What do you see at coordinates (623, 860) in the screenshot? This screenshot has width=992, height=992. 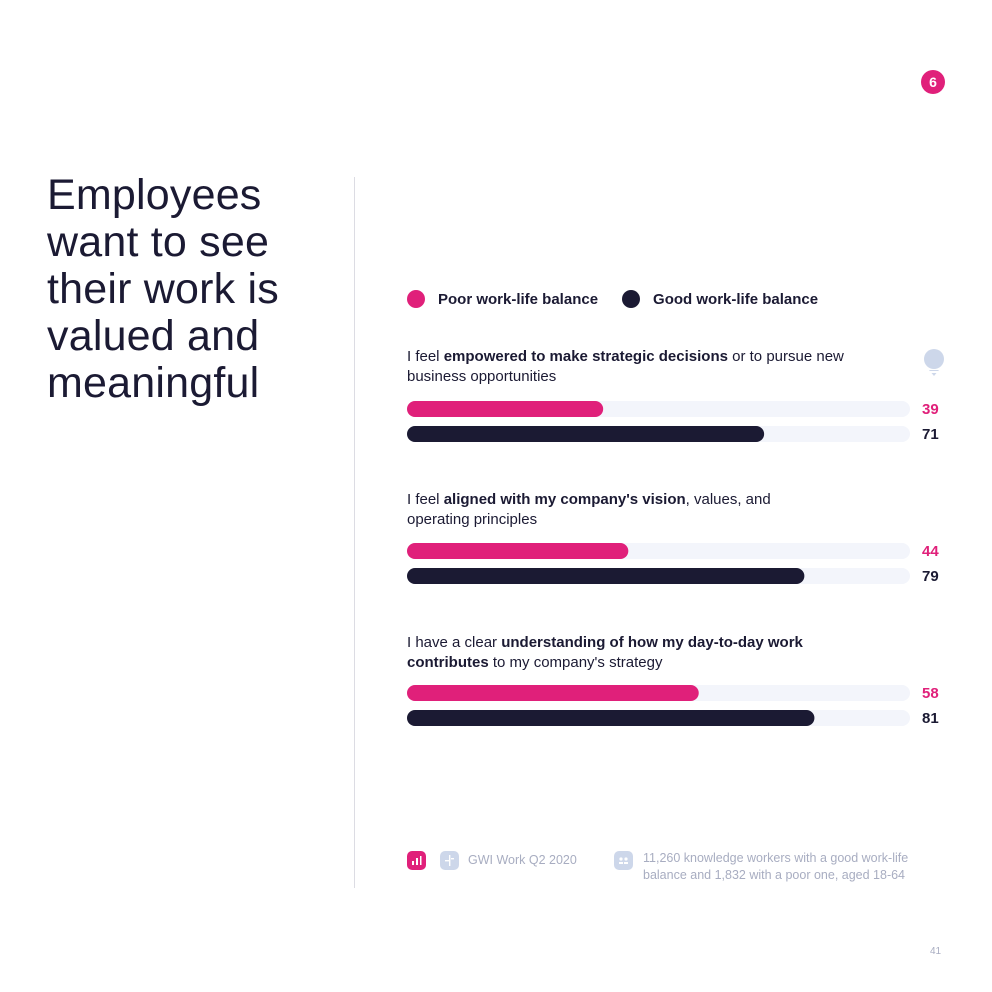 I see `people-icon` at bounding box center [623, 860].